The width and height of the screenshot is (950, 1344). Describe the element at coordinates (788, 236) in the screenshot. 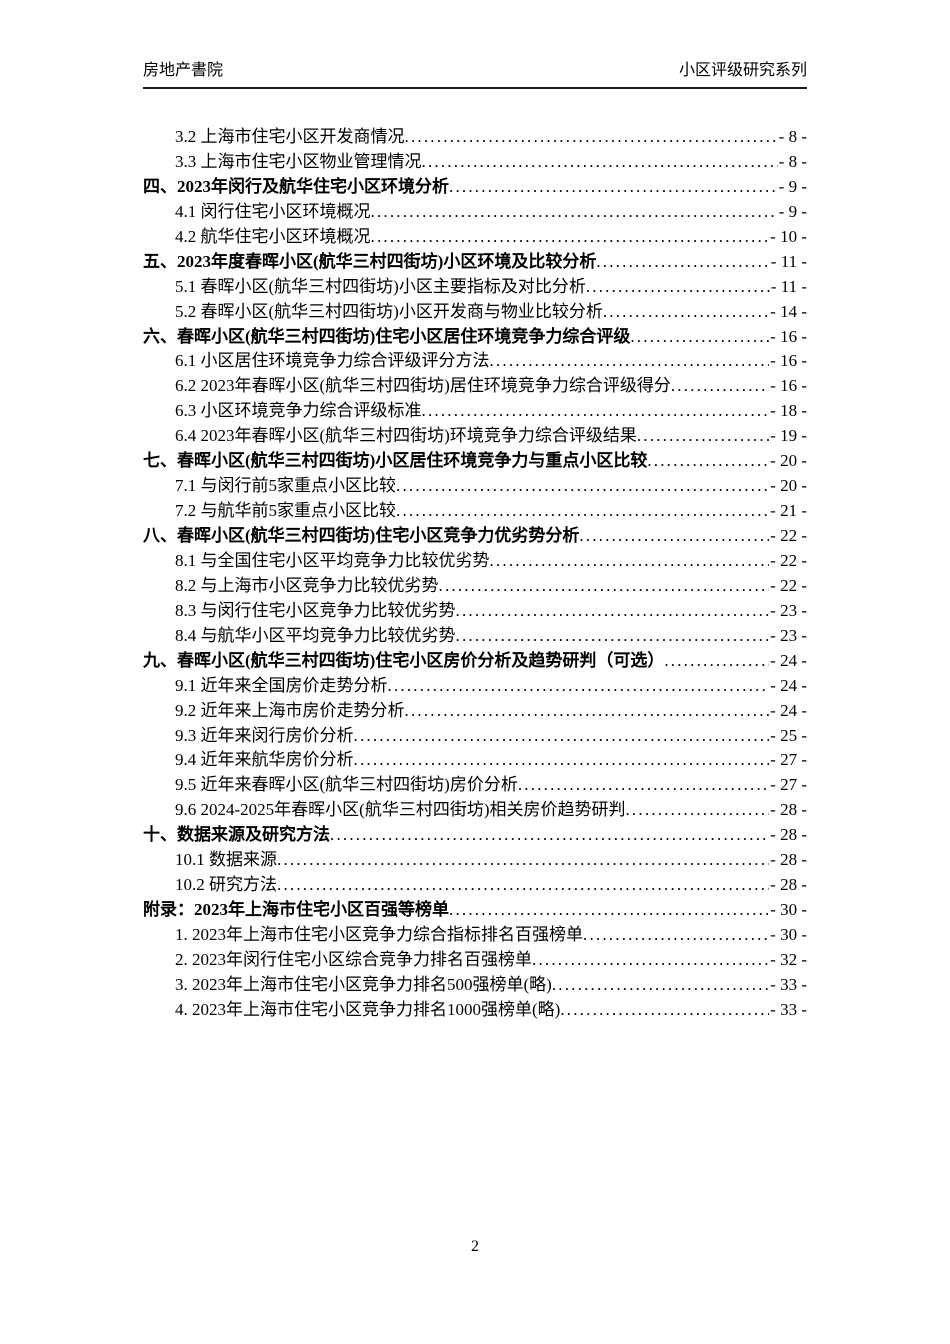

I see `toc-entry-page-number: - 10 -` at that location.